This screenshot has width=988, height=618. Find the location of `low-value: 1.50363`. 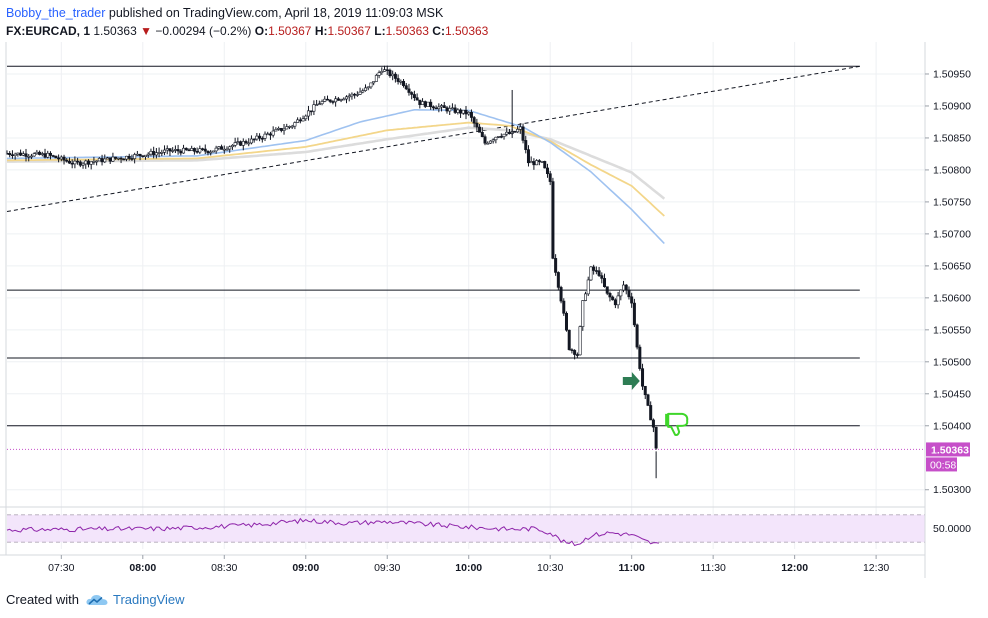

low-value: 1.50363 is located at coordinates (407, 31).